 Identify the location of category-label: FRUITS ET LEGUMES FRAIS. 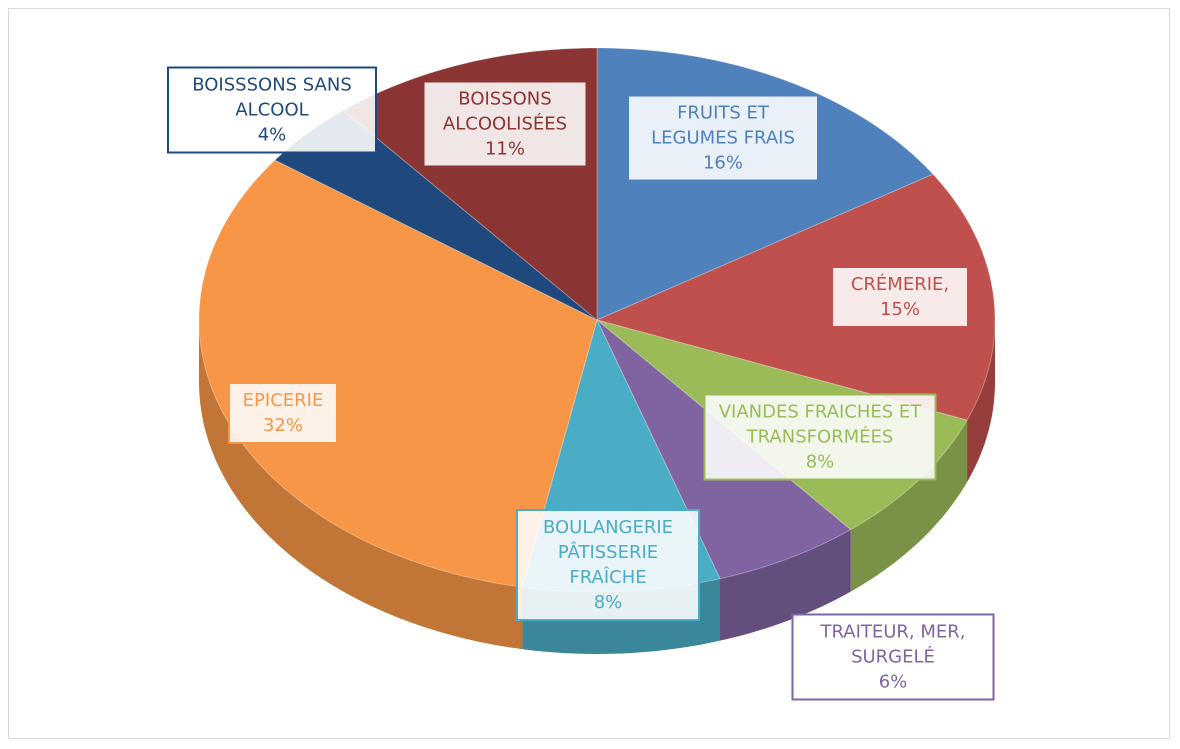
(723, 125).